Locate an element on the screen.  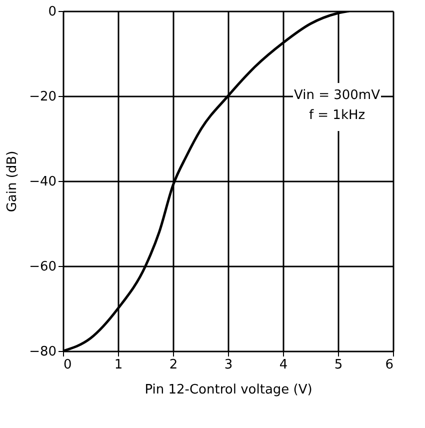
x-tick-label: 6 is located at coordinates (389, 365).